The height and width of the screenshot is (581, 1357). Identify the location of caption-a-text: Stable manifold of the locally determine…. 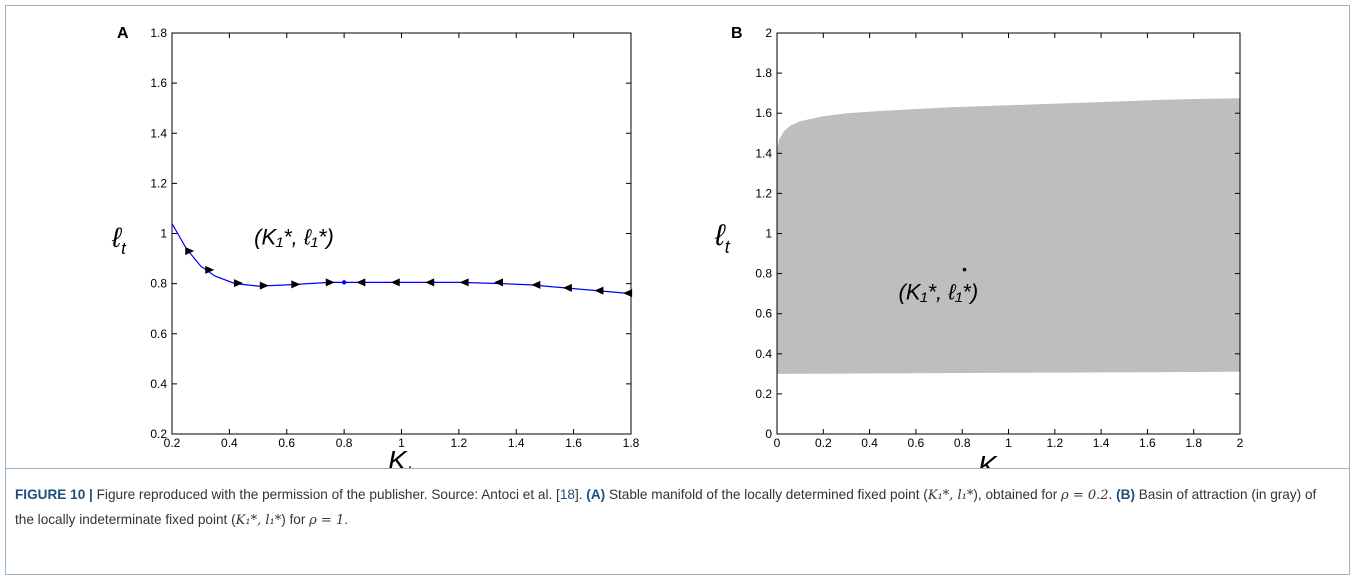
(766, 494).